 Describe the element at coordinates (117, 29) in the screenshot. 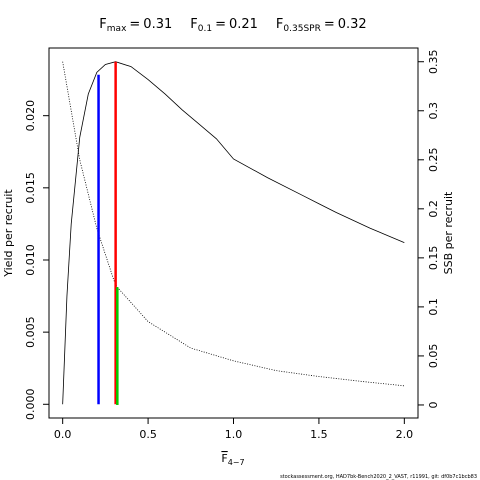

I see `title-subscript: max` at that location.